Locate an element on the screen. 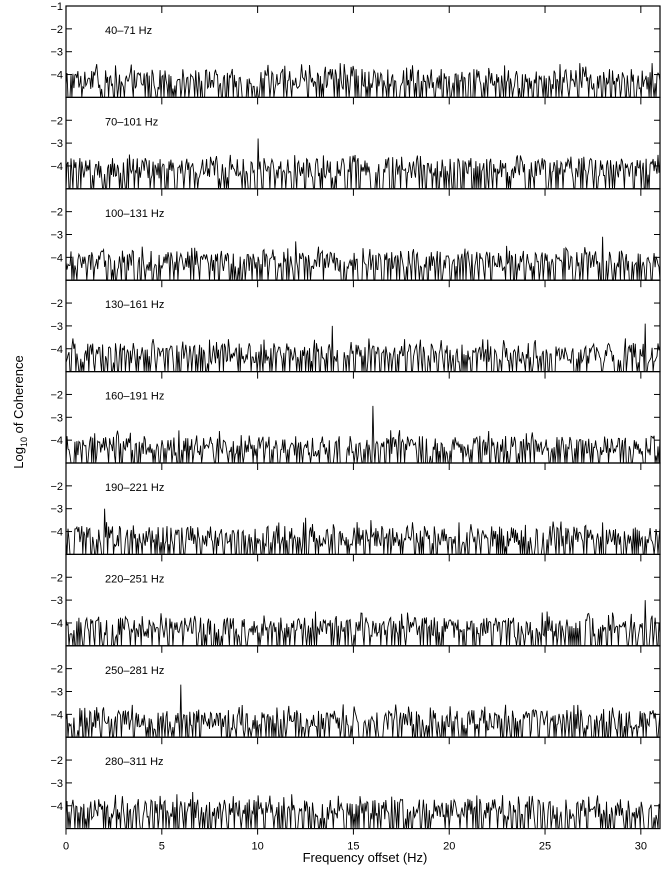  x-tick-label: 30 is located at coordinates (641, 847).